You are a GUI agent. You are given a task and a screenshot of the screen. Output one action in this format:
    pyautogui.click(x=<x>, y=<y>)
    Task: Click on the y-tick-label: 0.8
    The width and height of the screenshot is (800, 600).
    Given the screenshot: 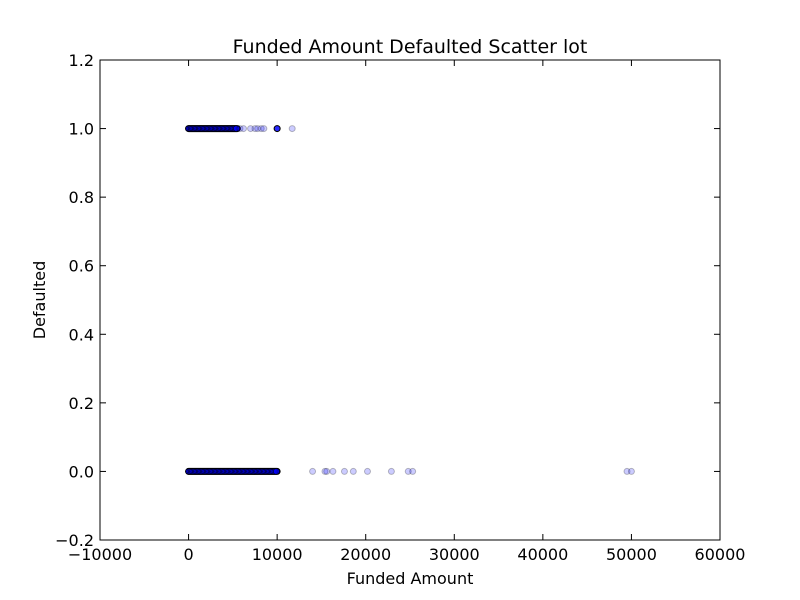 What is the action you would take?
    pyautogui.click(x=81, y=197)
    